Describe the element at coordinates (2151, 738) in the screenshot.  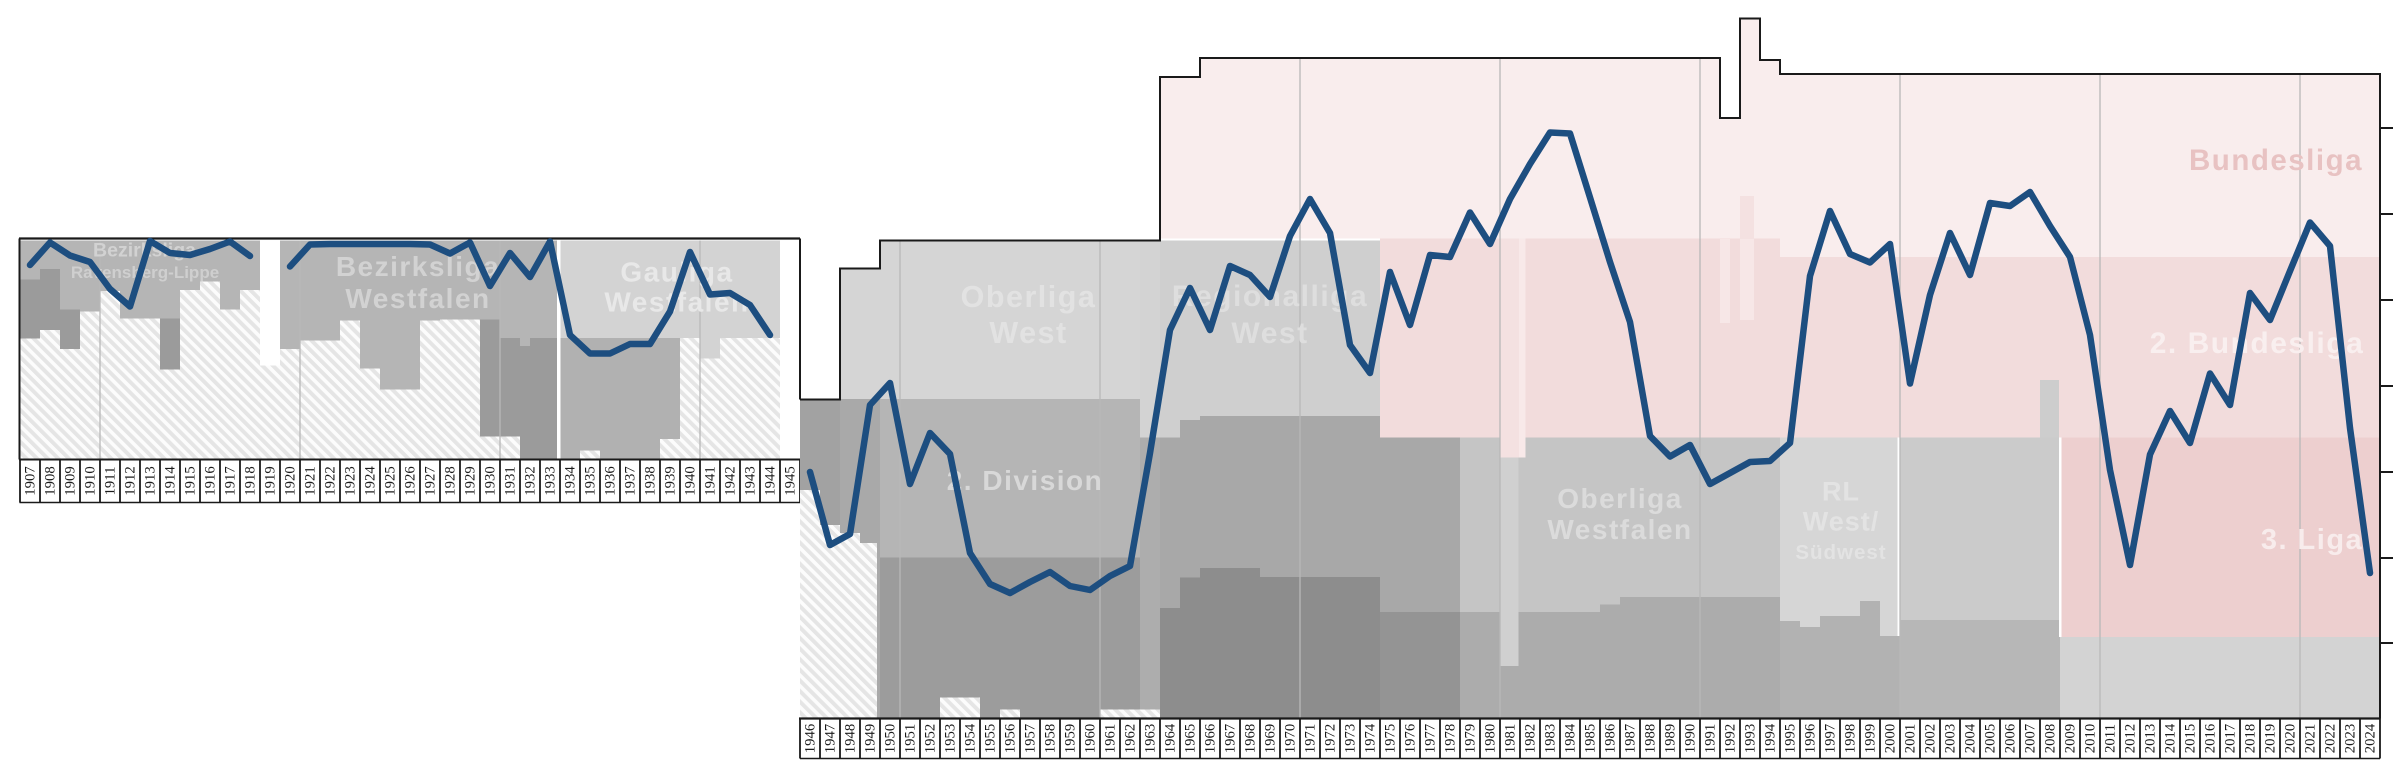
I see `svg-text: 2013` at that location.